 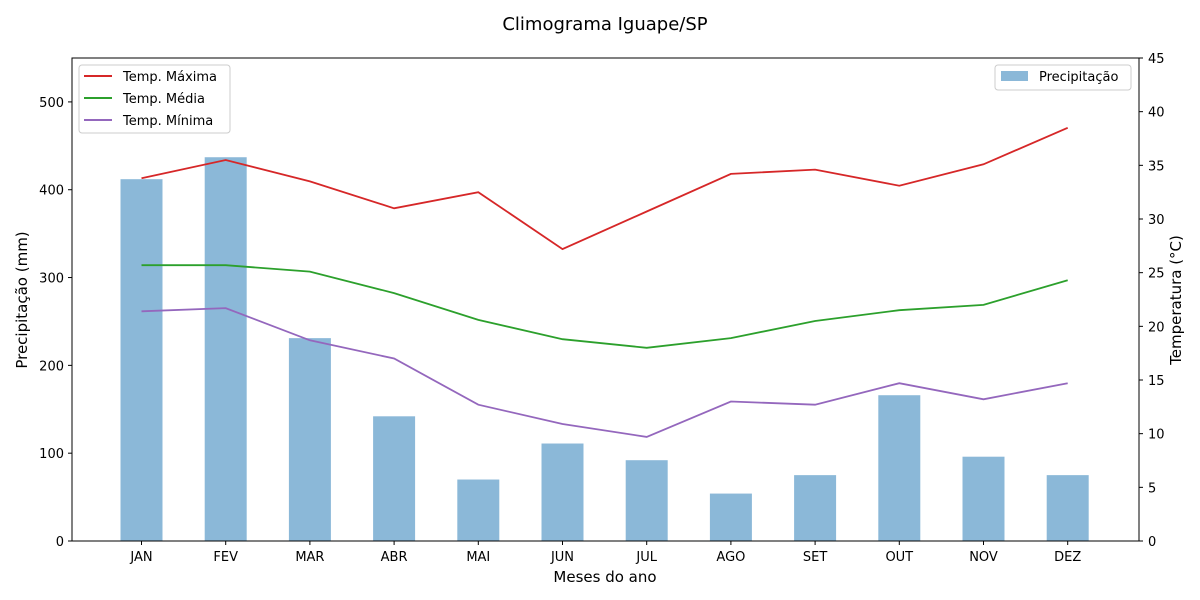 What do you see at coordinates (646, 500) in the screenshot?
I see `bar-precipitacao-jul` at bounding box center [646, 500].